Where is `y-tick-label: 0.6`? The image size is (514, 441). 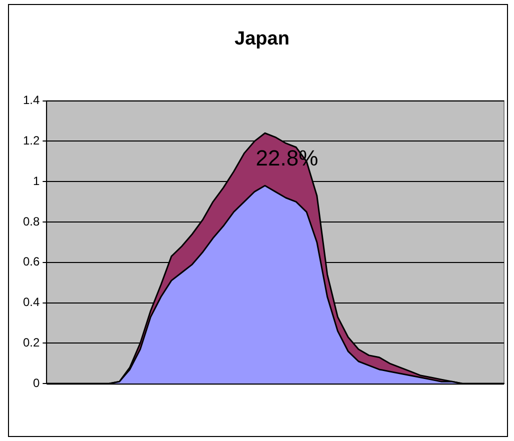
y-tick-label: 0.6 is located at coordinates (31, 261).